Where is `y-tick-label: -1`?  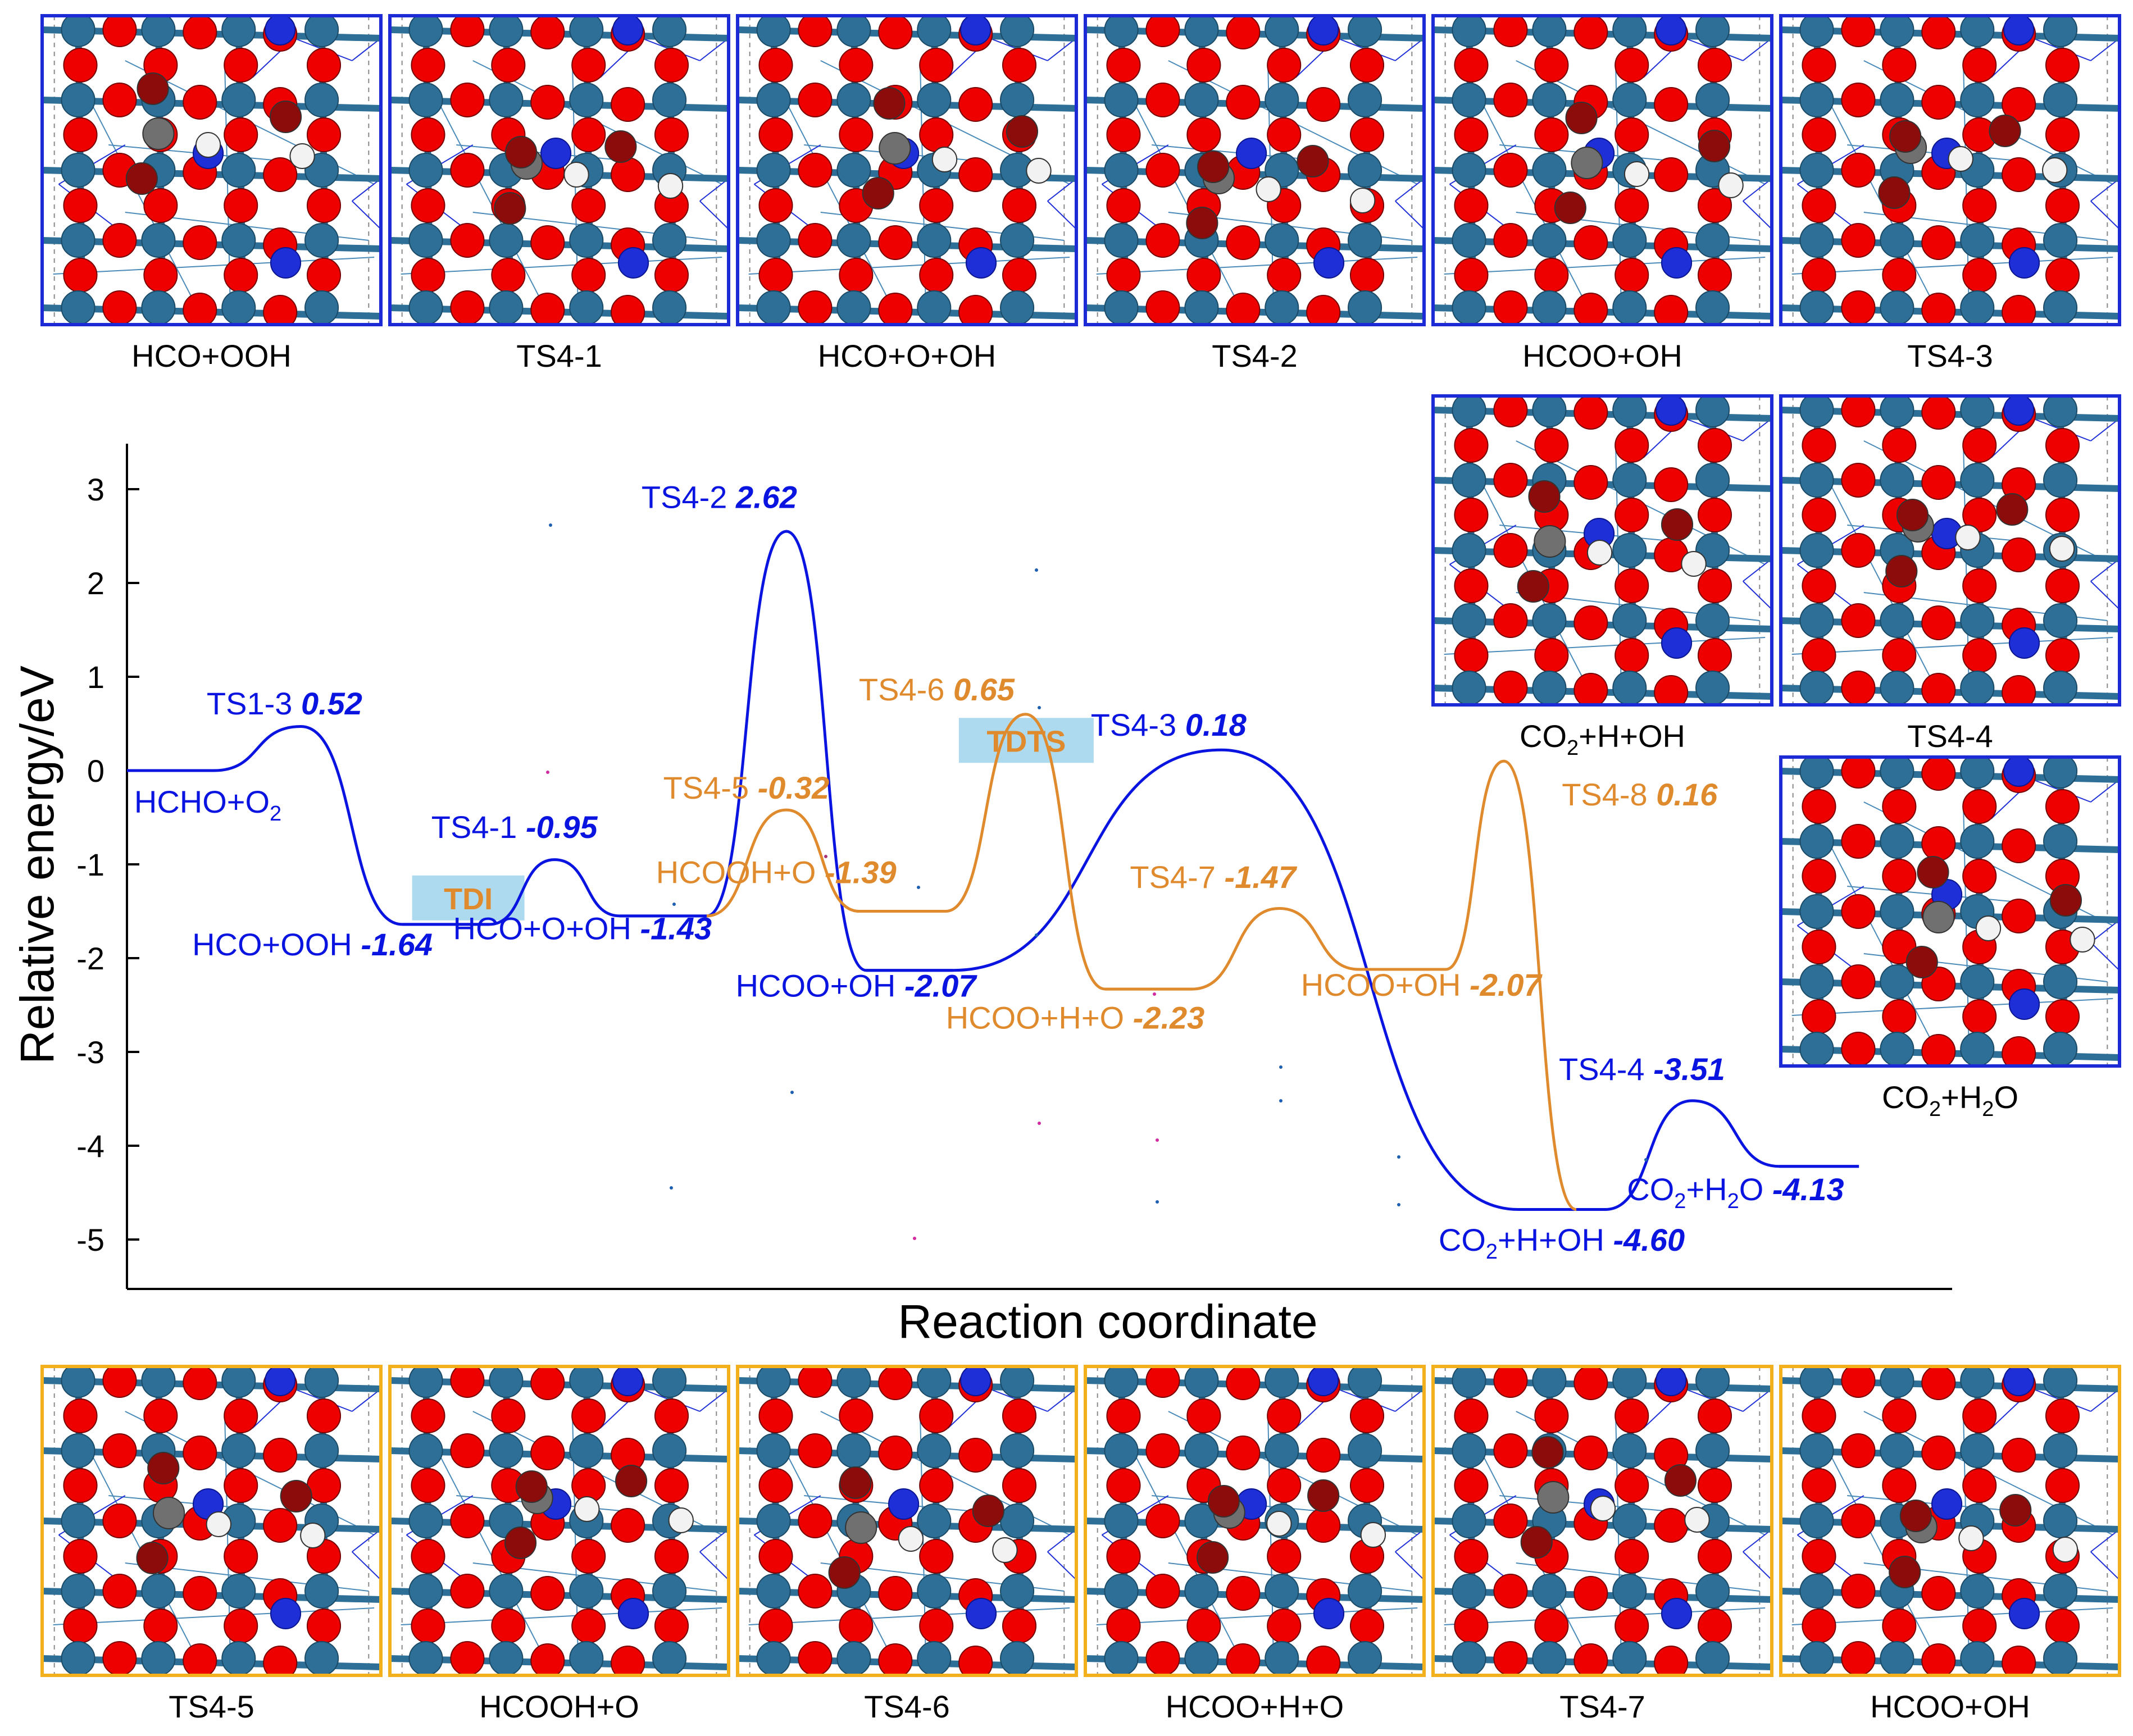
y-tick-label: -1 is located at coordinates (90, 864).